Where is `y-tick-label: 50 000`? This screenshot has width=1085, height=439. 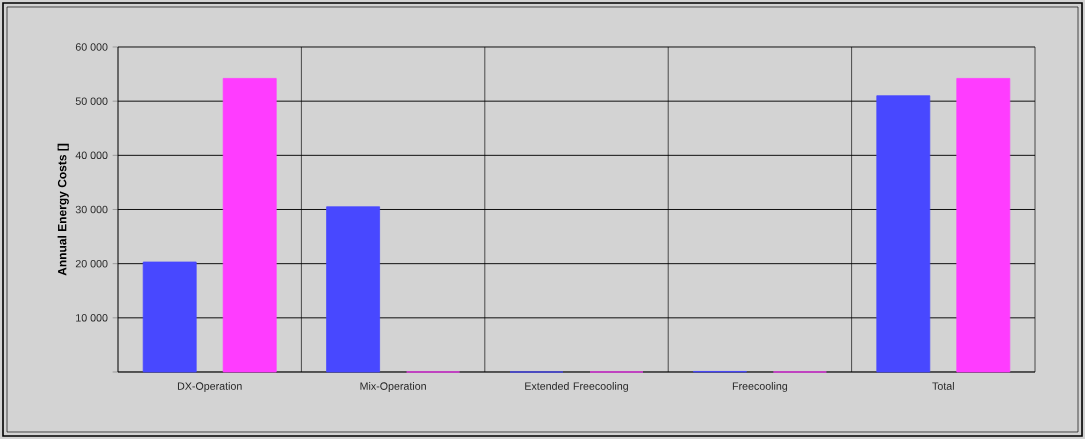
y-tick-label: 50 000 is located at coordinates (91, 101).